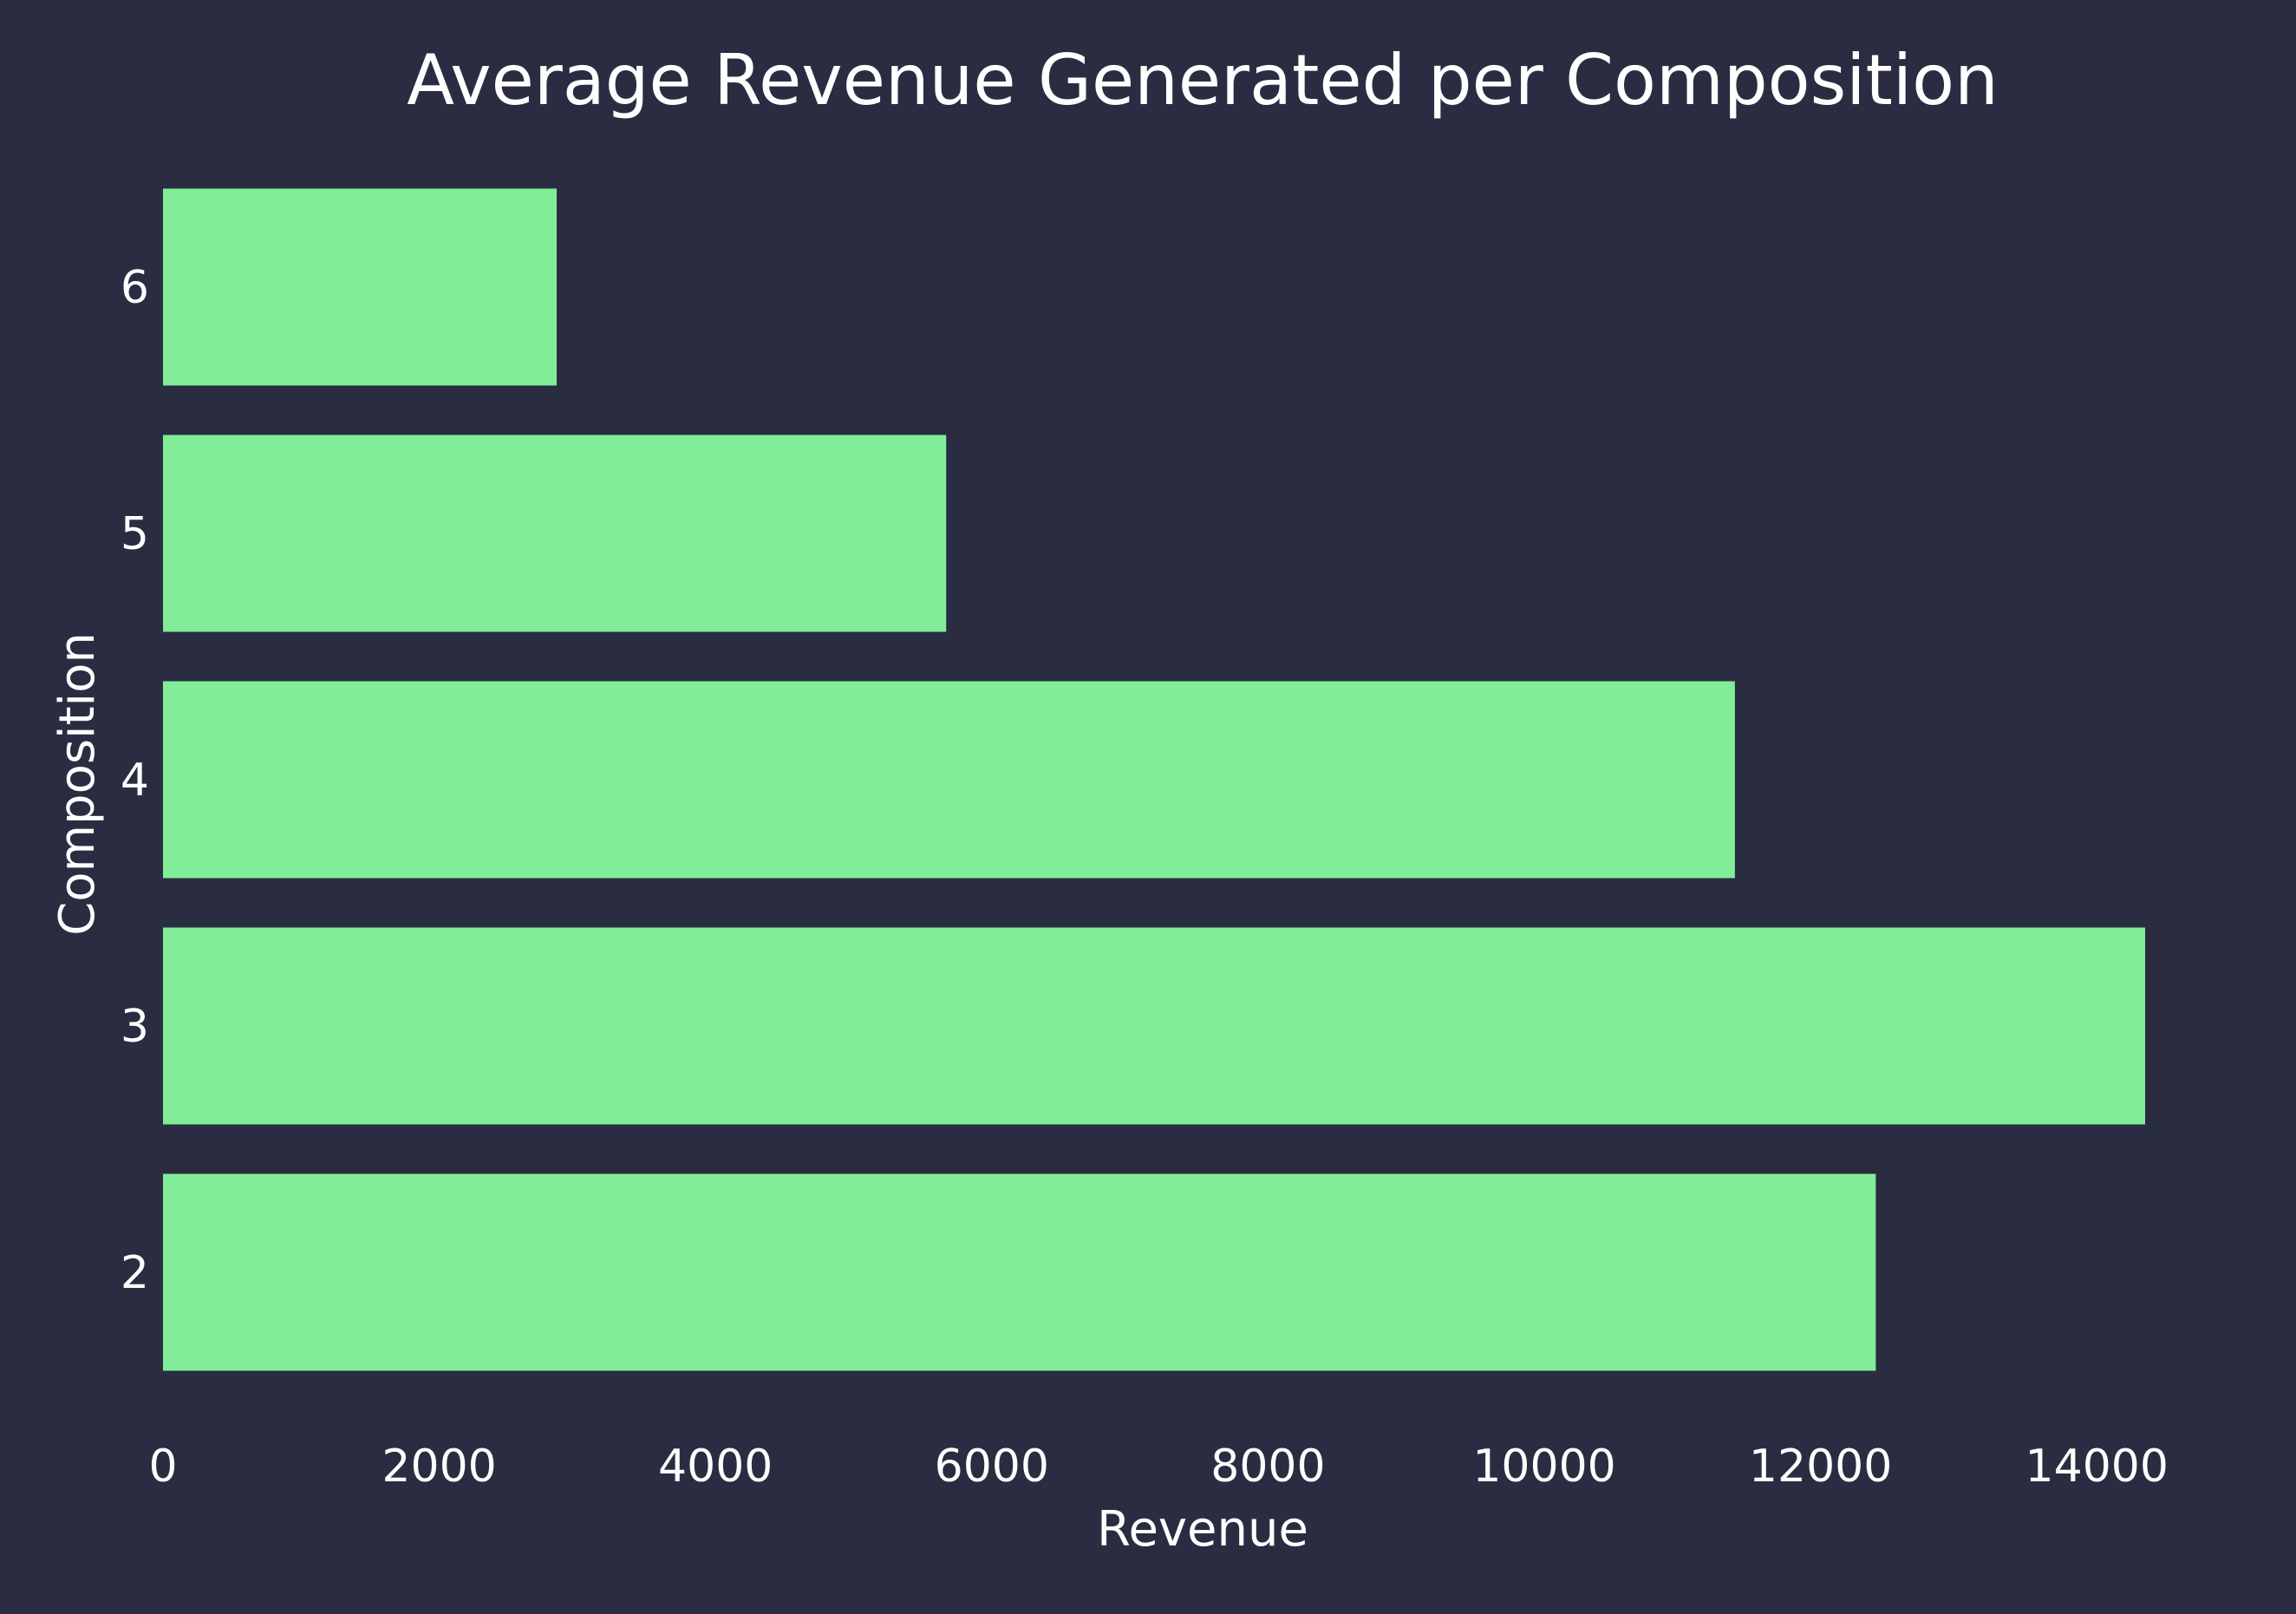 The width and height of the screenshot is (2296, 1614). Describe the element at coordinates (716, 1467) in the screenshot. I see `x-tick-label: 4000` at that location.